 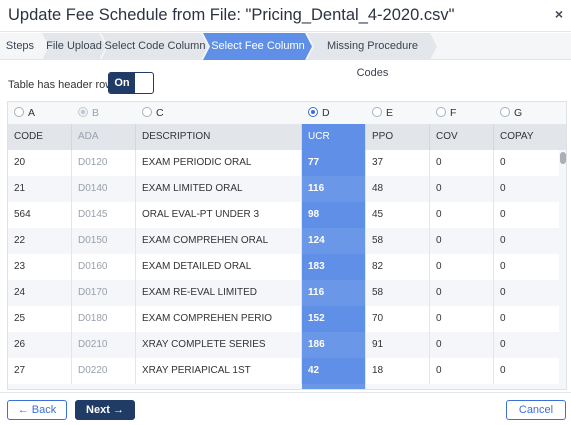 I want to click on table-row: 22 D0150 EXAM COMPREHEN ORAL 124 58 0 0, so click(x=287, y=241).